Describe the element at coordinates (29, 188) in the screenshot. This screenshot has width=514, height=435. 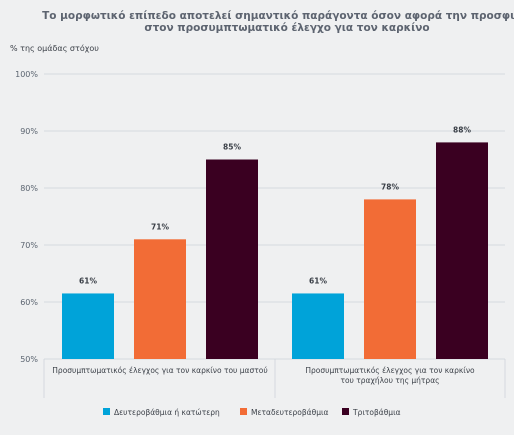
I see `y-tick-label: 80%` at that location.